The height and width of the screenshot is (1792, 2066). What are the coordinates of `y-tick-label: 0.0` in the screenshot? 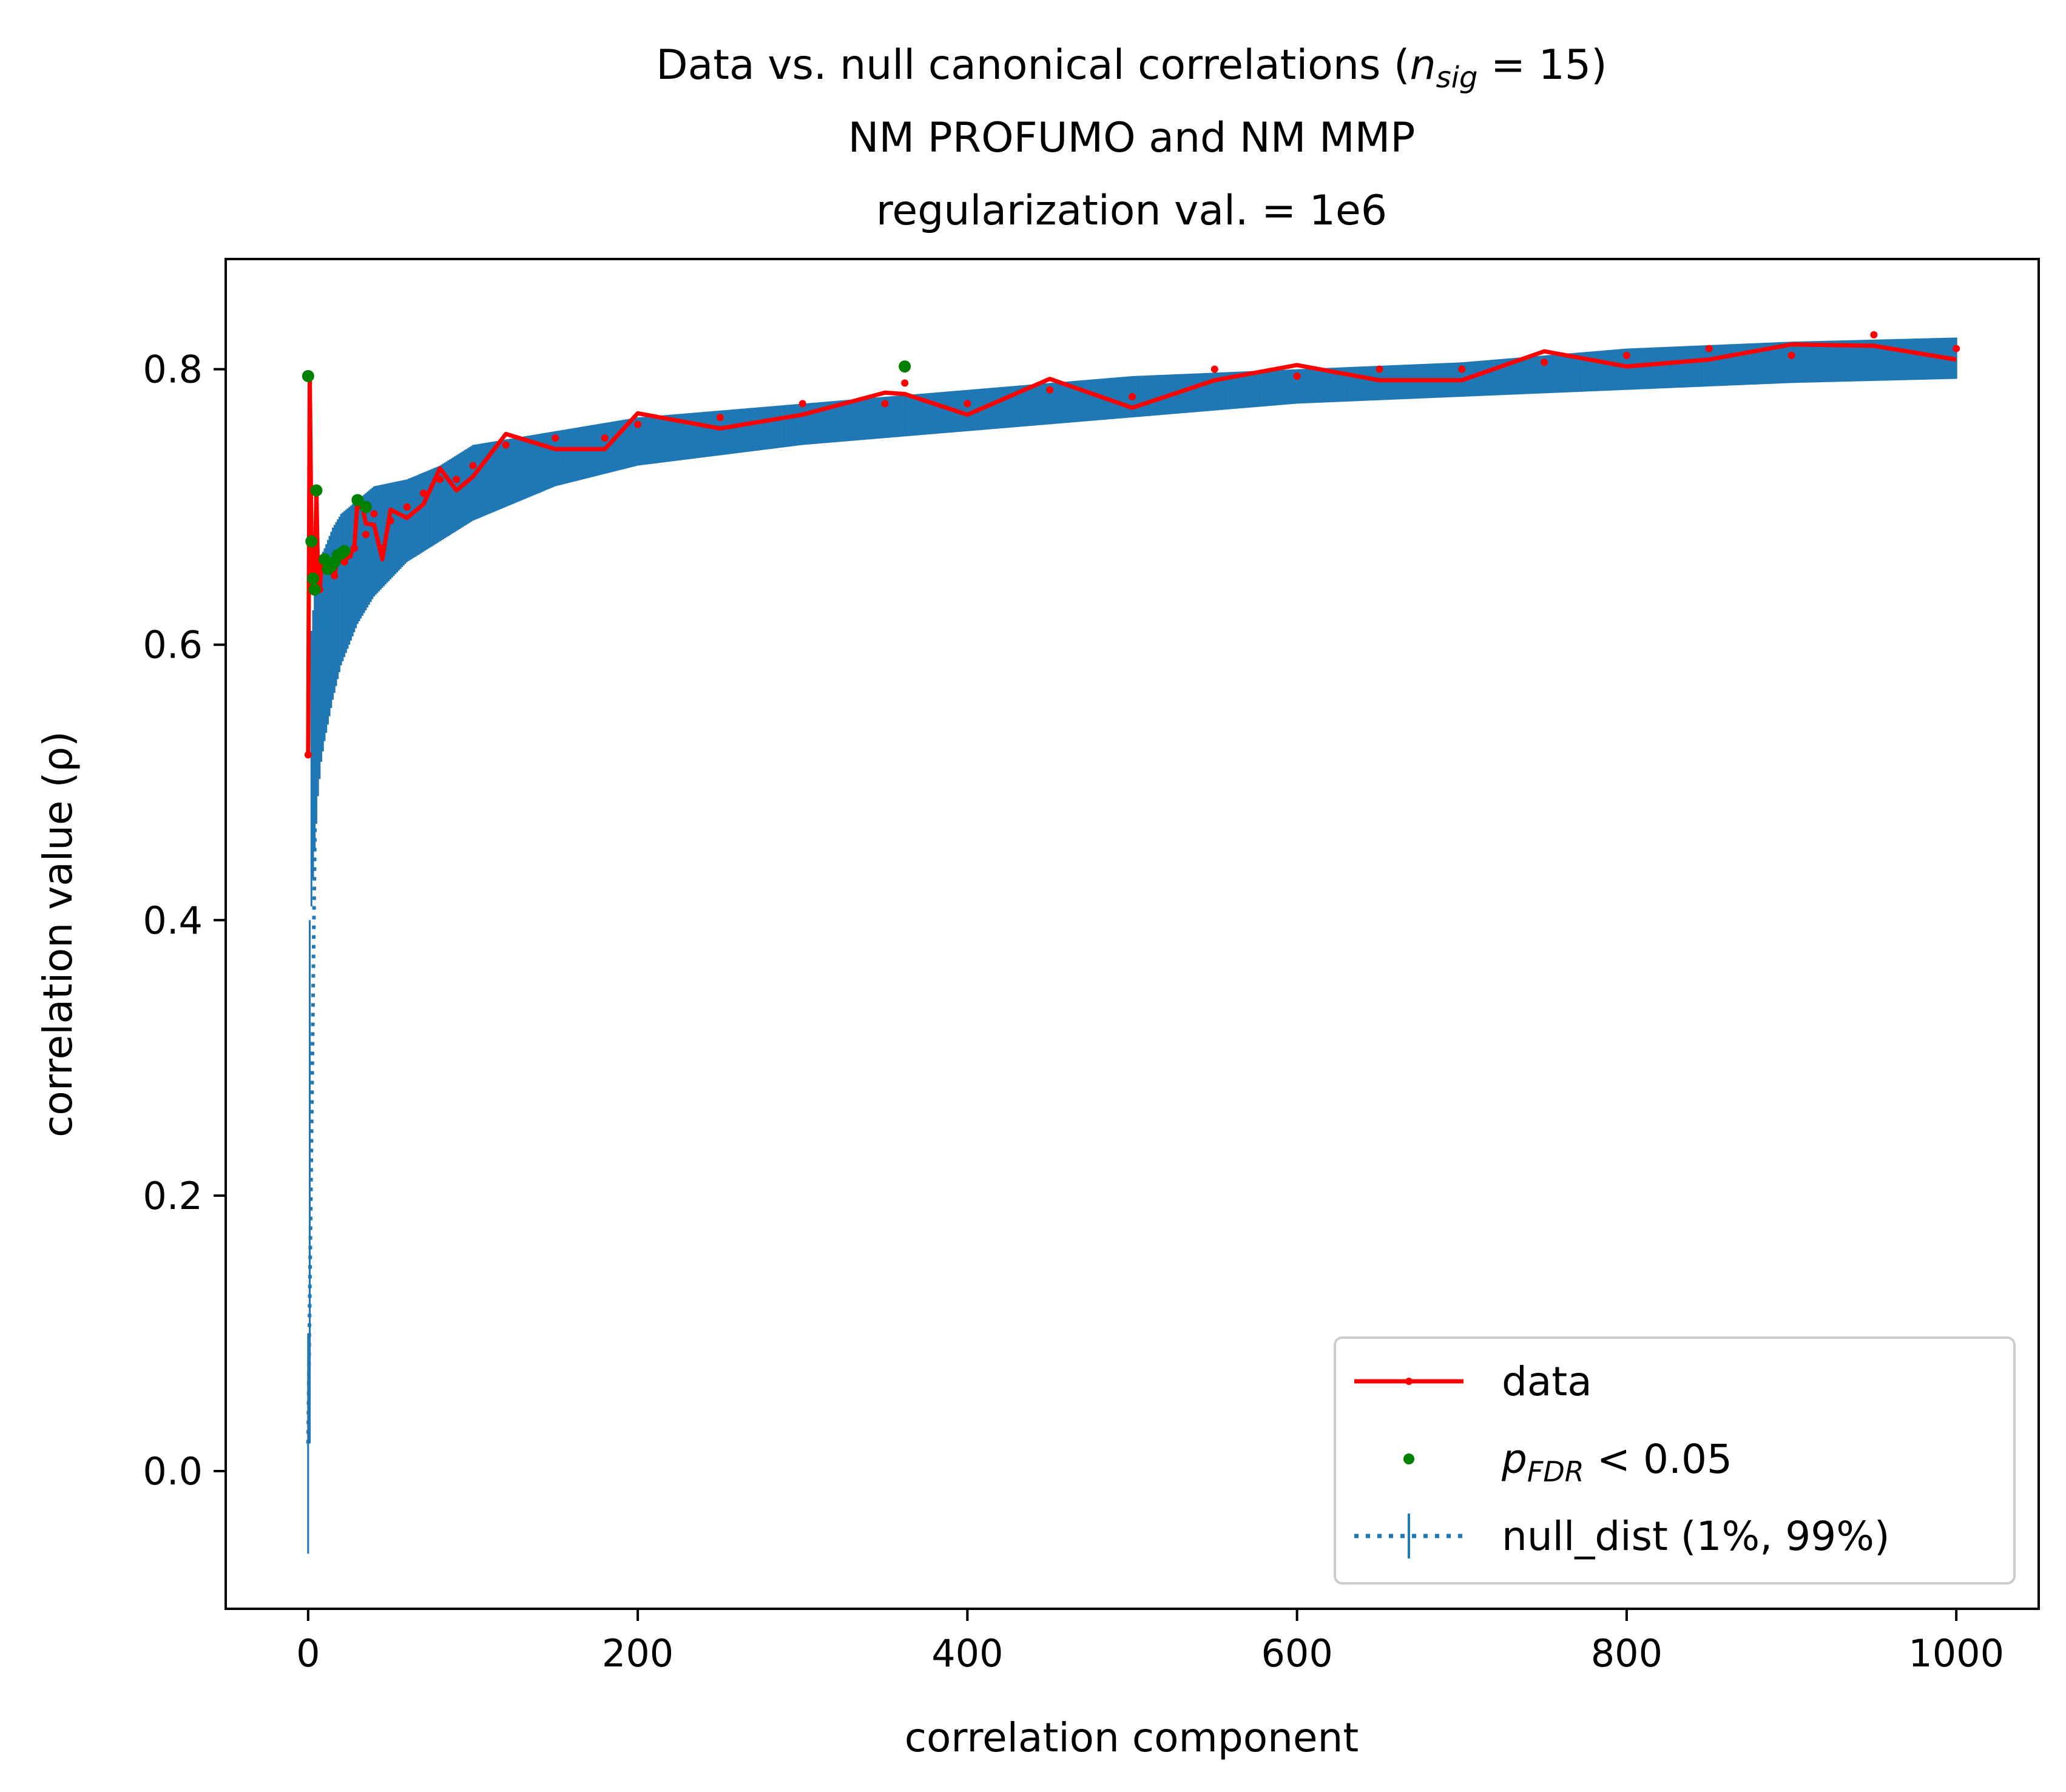 It's located at (173, 1471).